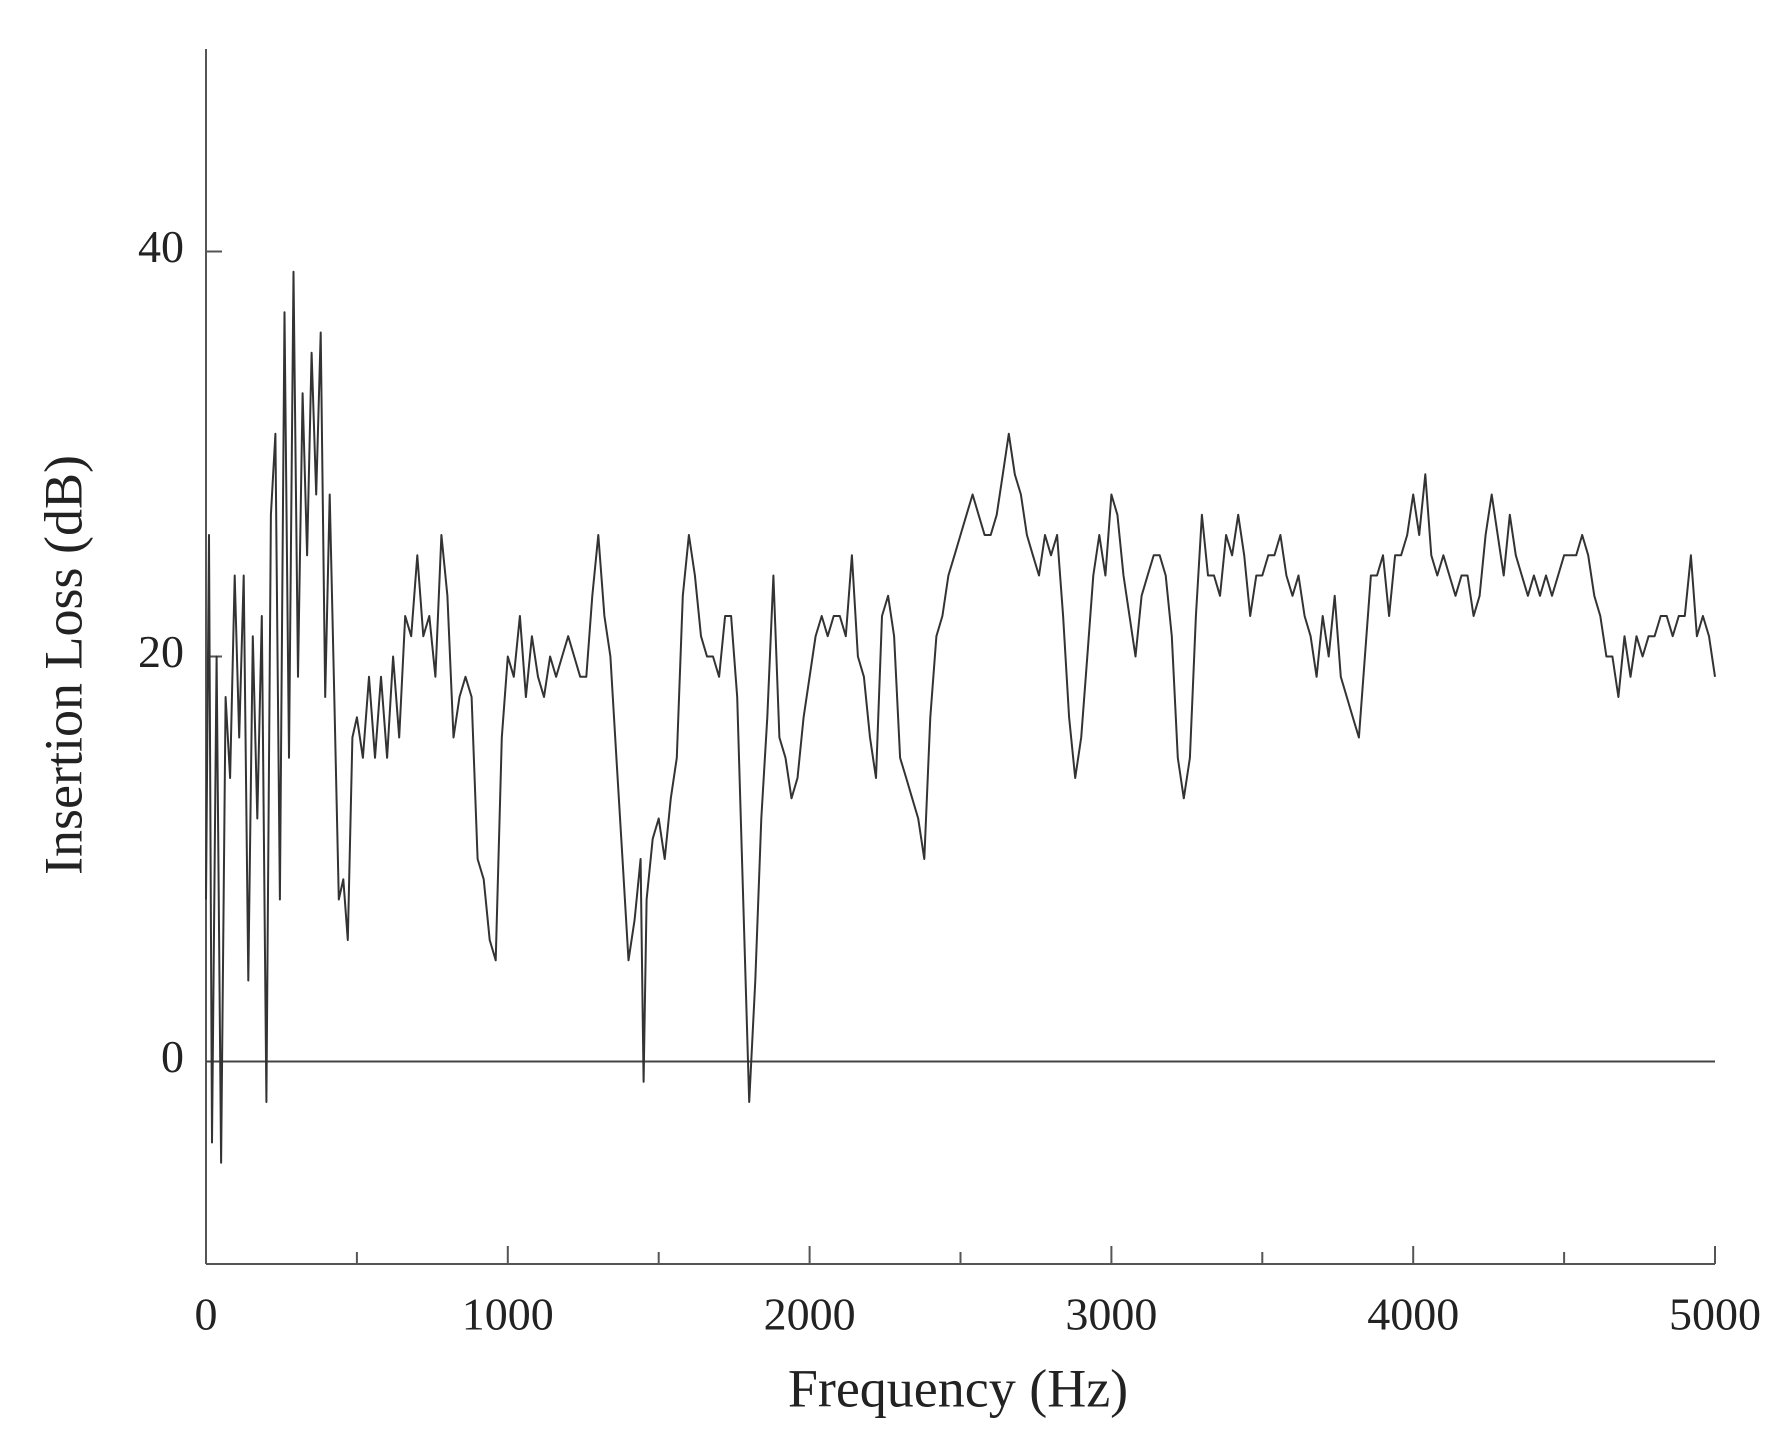 The height and width of the screenshot is (1444, 1790). I want to click on y-tick-label: 20, so click(161, 651).